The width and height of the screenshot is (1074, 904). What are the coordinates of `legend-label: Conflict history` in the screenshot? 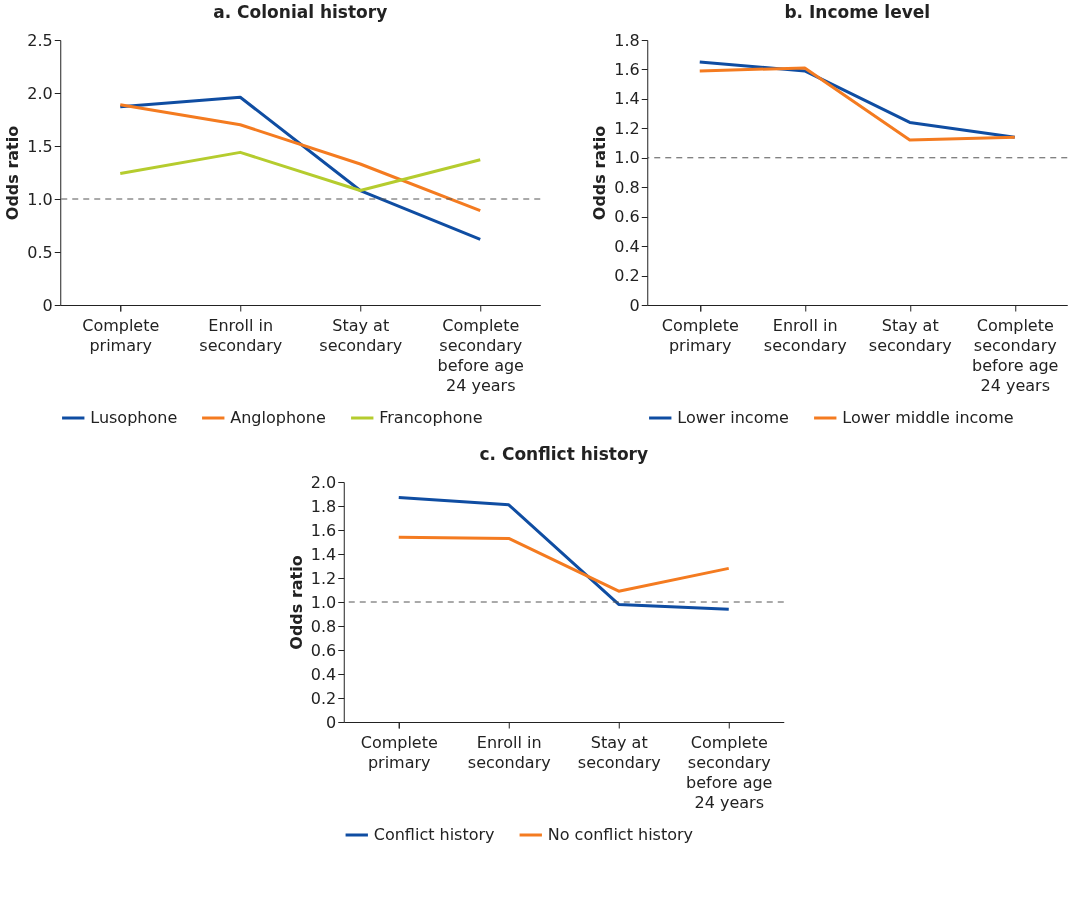 It's located at (434, 834).